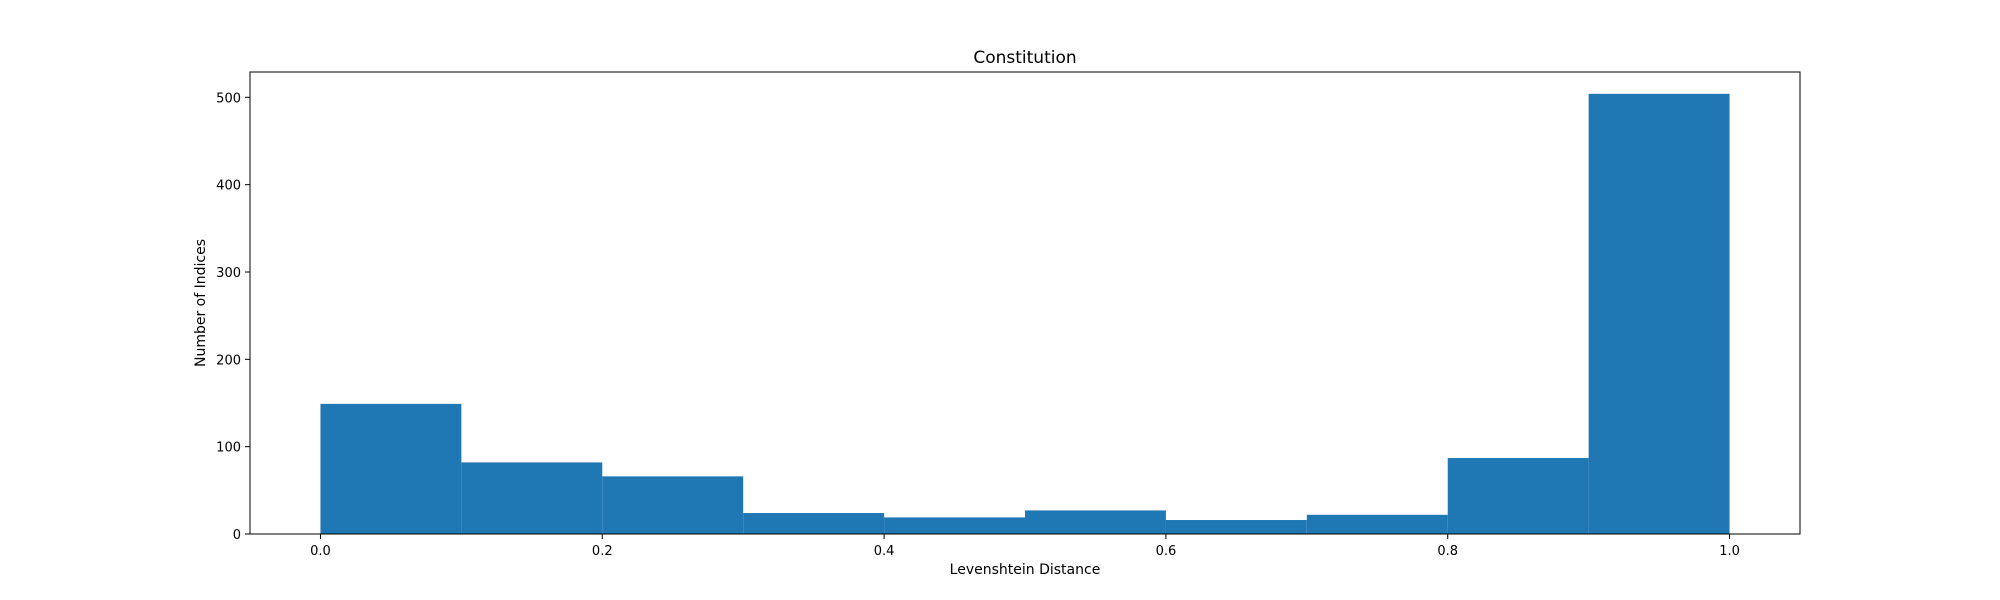  What do you see at coordinates (201, 303) in the screenshot?
I see `y-axis-label: Number of Indices` at bounding box center [201, 303].